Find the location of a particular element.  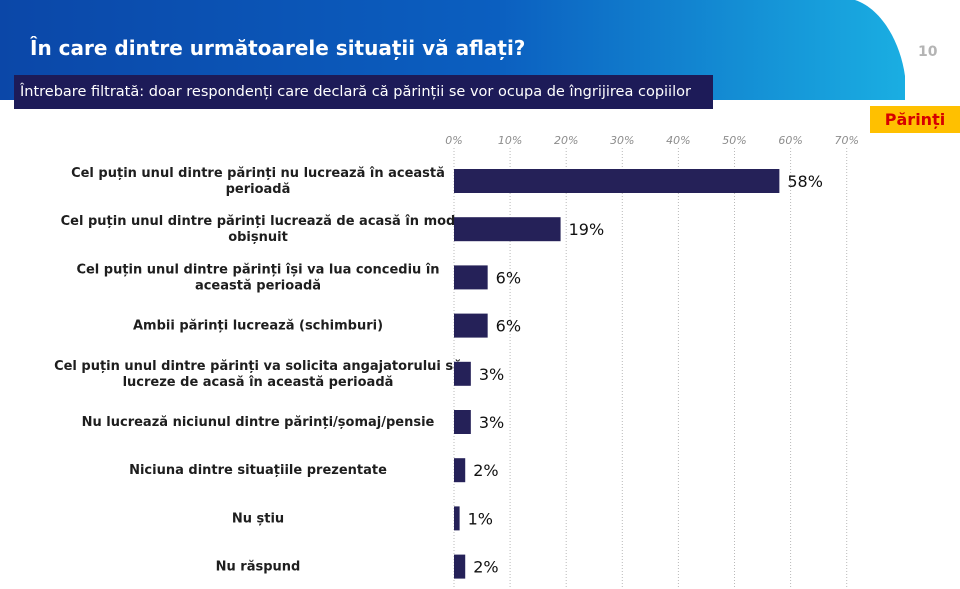

tick-label: 20% is located at coordinates (566, 140).